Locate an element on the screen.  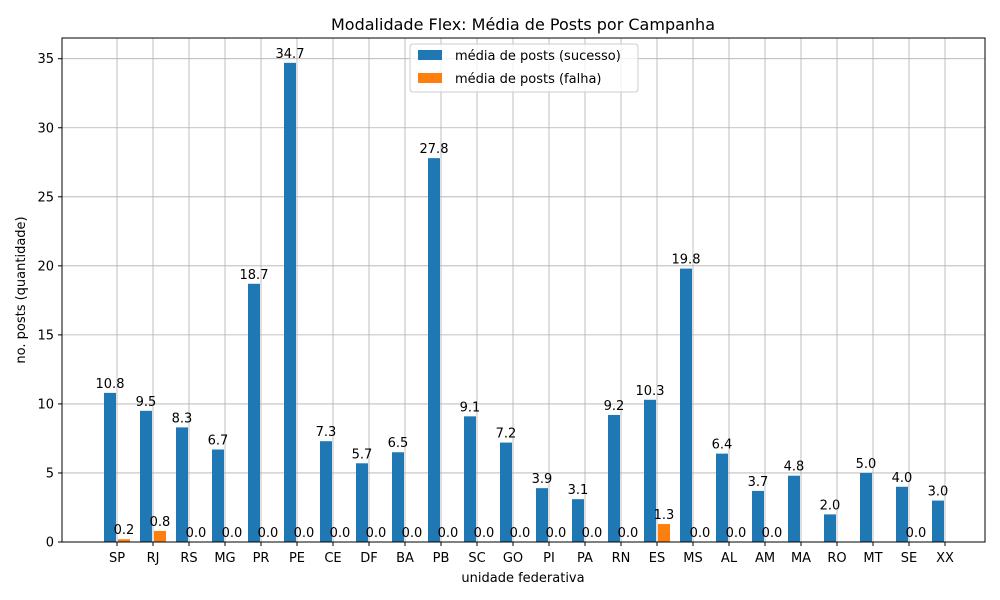
legend-swatch-falha is located at coordinates (430, 78).